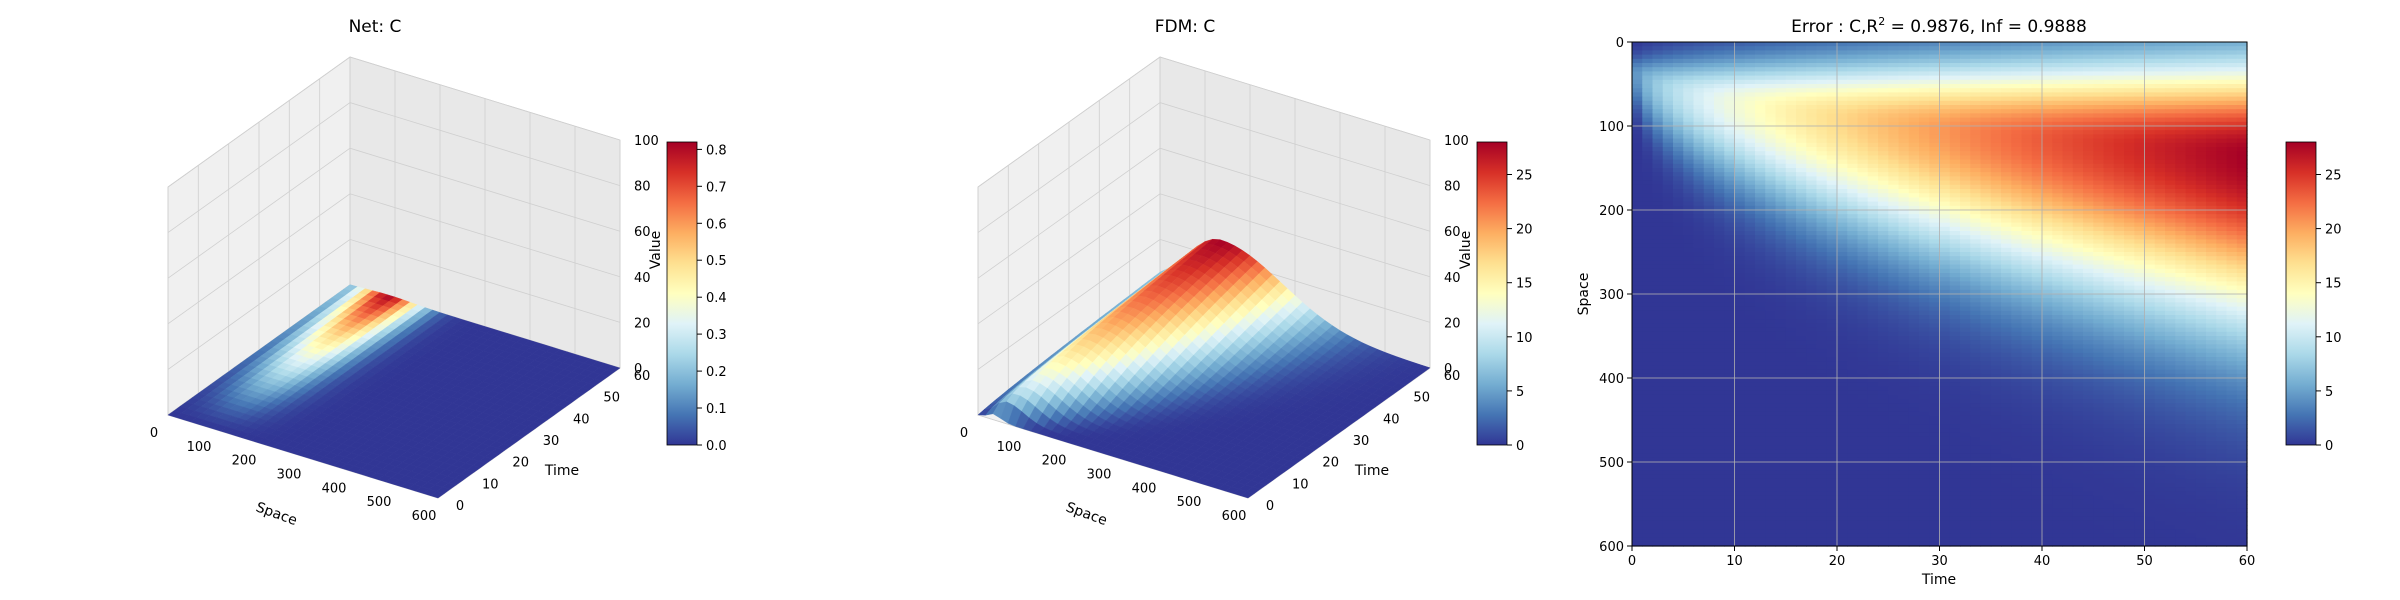 This screenshot has width=2400, height=600. What do you see at coordinates (1492, 293) in the screenshot?
I see `colorbar` at bounding box center [1492, 293].